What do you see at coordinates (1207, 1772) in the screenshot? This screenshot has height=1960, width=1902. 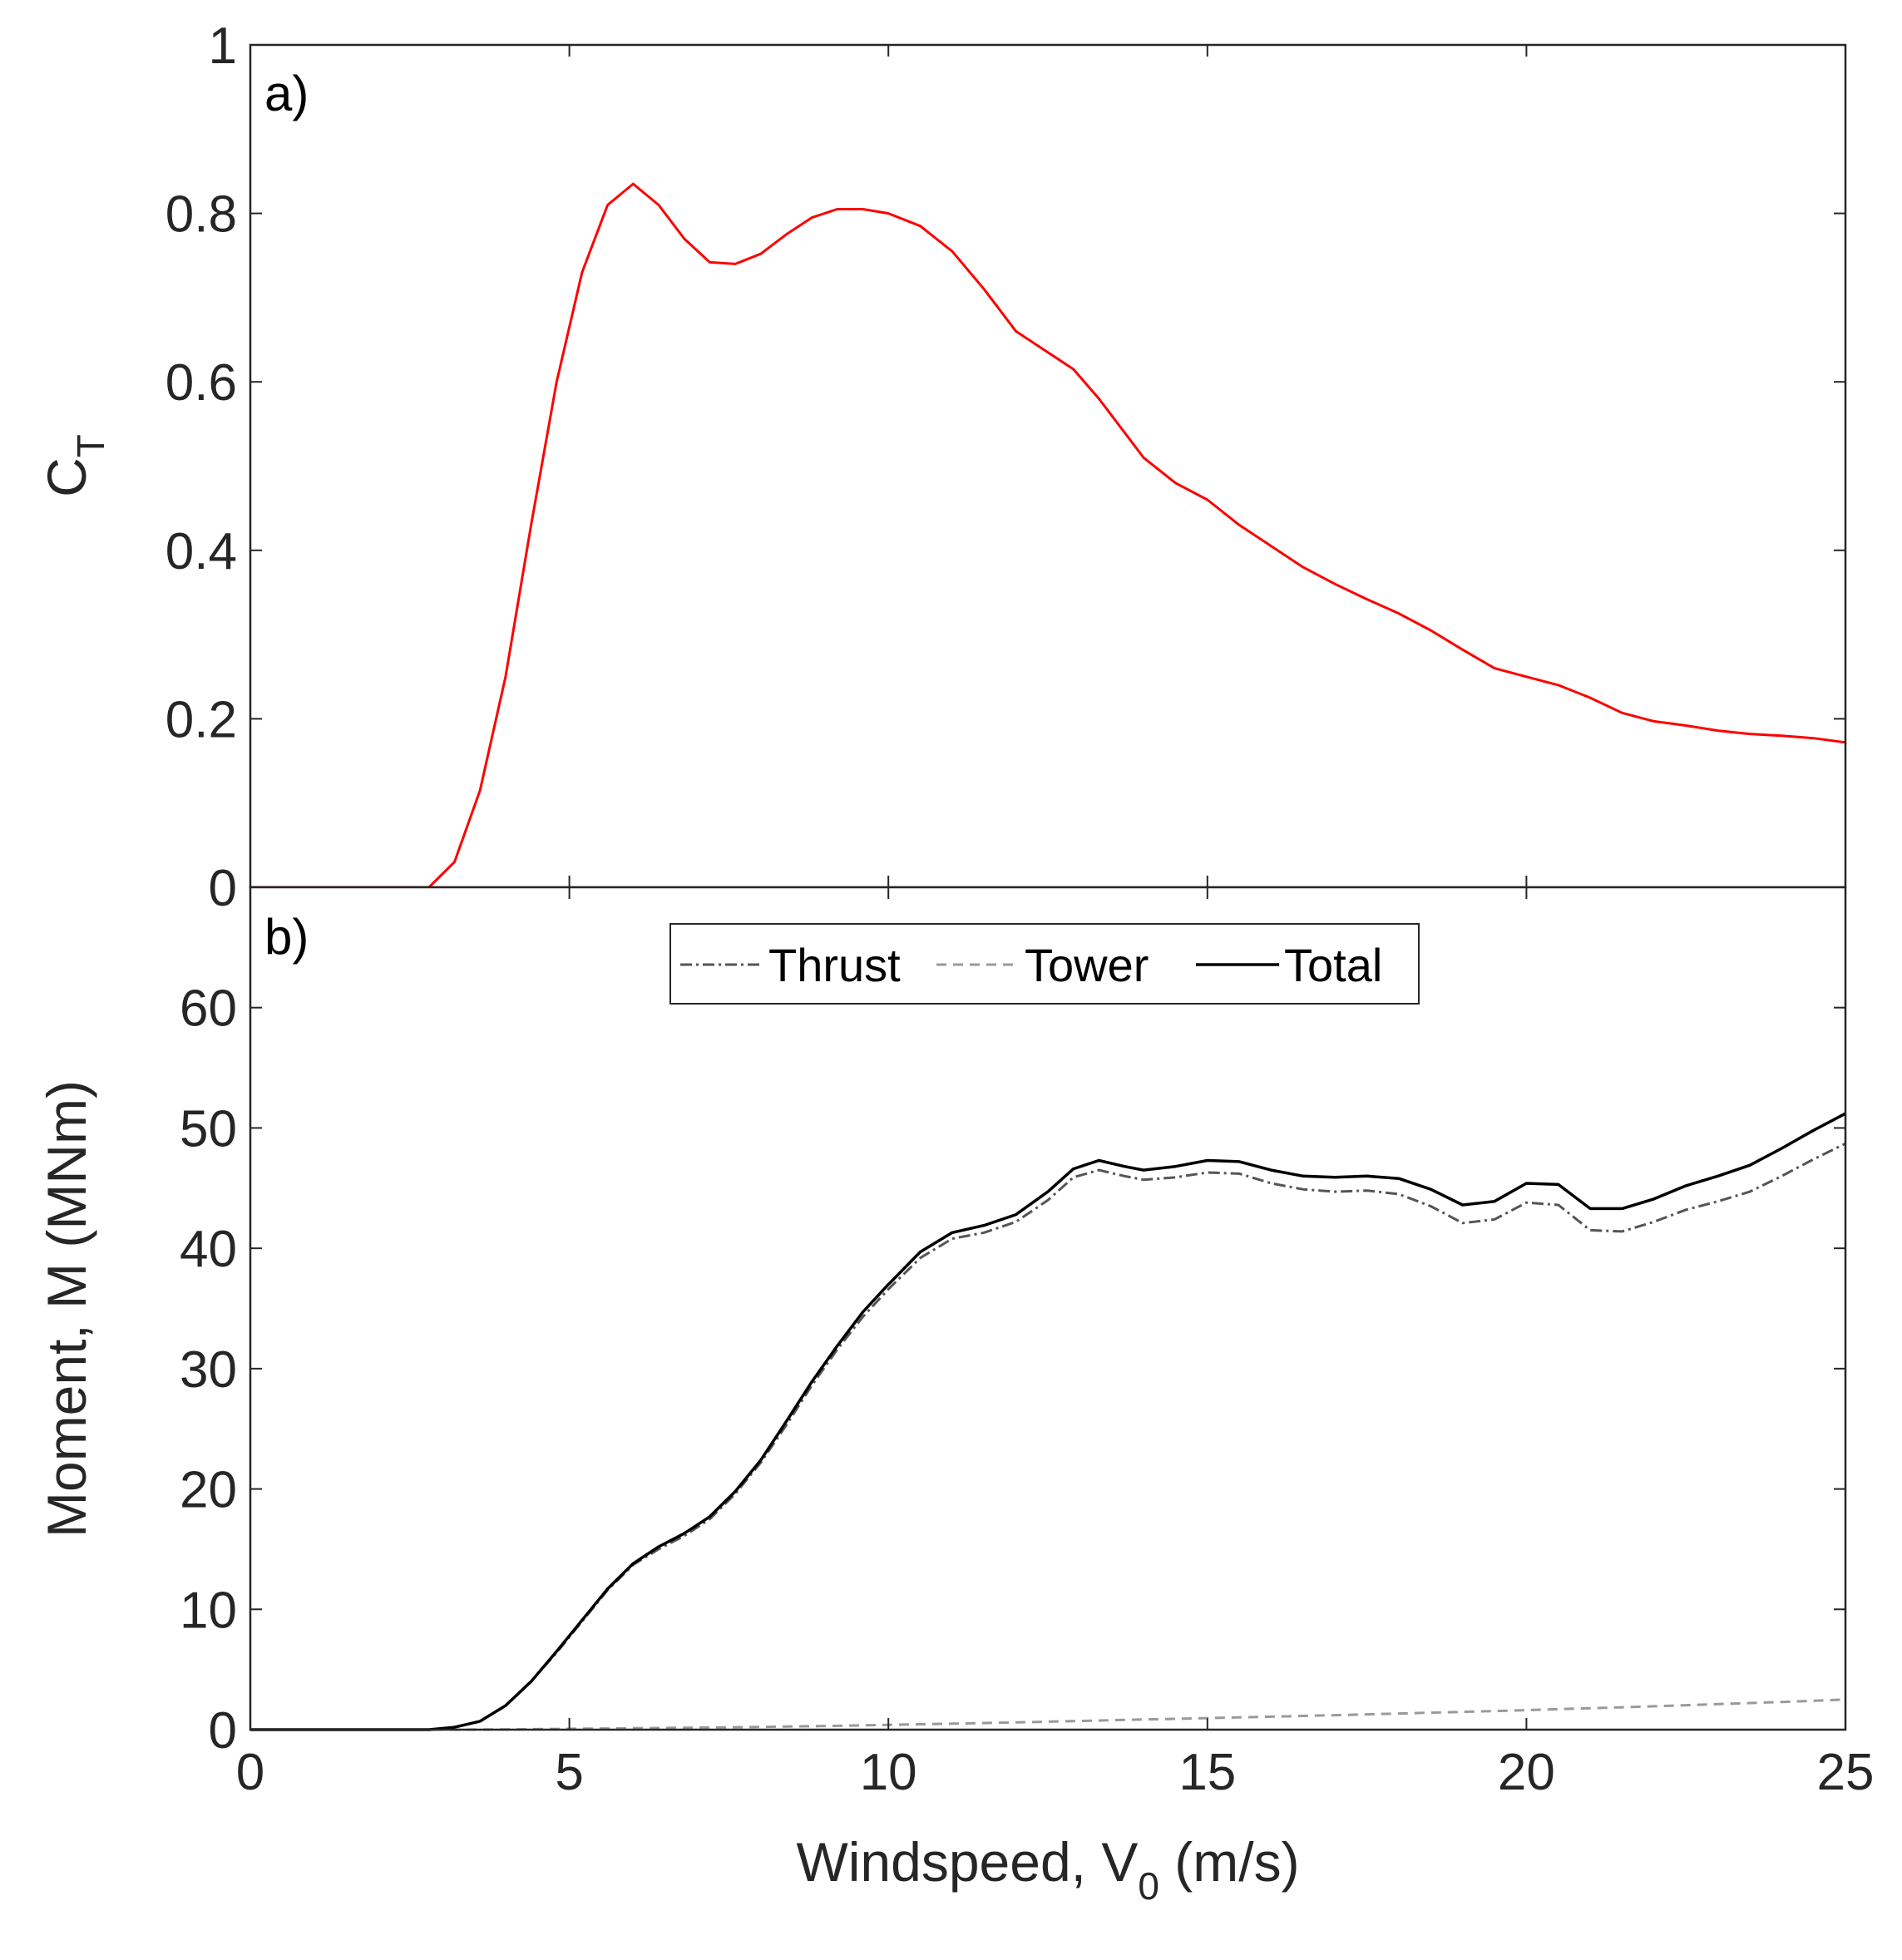 I see `x-tick-label: 15` at bounding box center [1207, 1772].